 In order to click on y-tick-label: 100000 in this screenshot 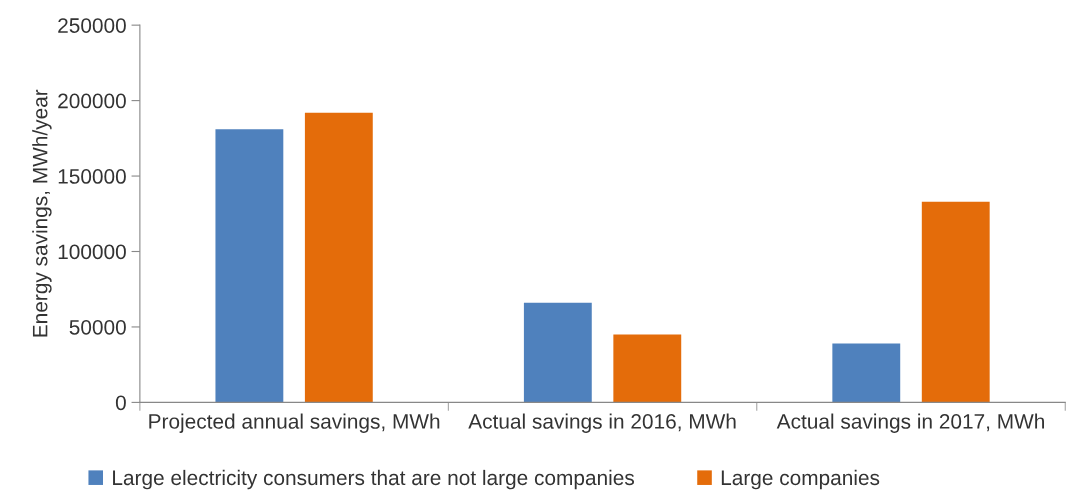, I will do `click(92, 252)`.